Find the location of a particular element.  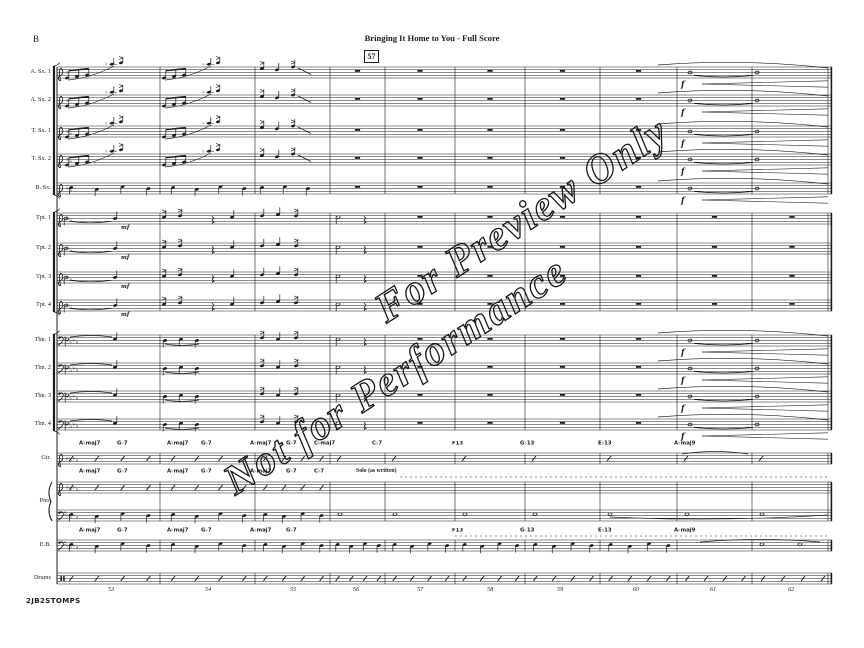

instrument-label: T. Sx. 1 is located at coordinates (41, 131).